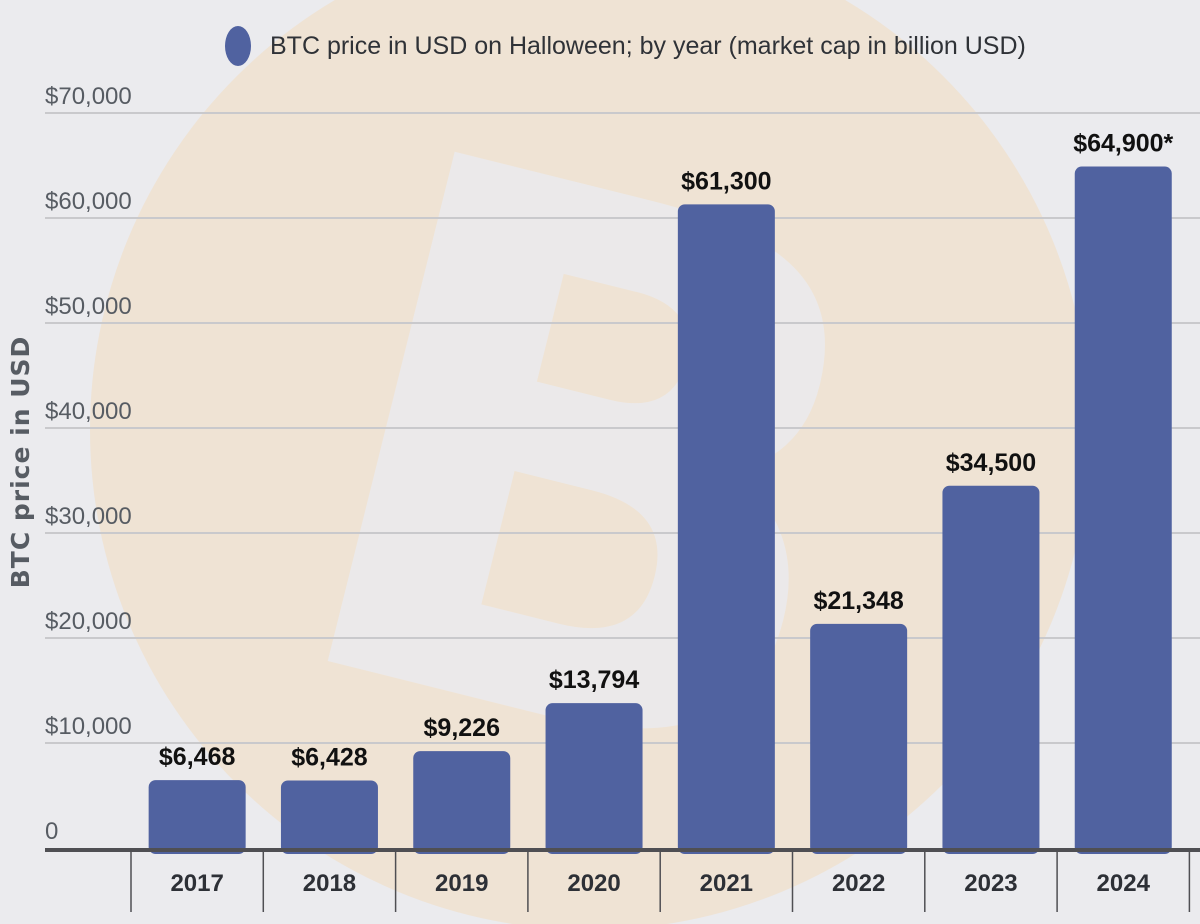 Image resolution: width=1200 pixels, height=924 pixels. Describe the element at coordinates (462, 728) in the screenshot. I see `data-label: $9,226` at that location.